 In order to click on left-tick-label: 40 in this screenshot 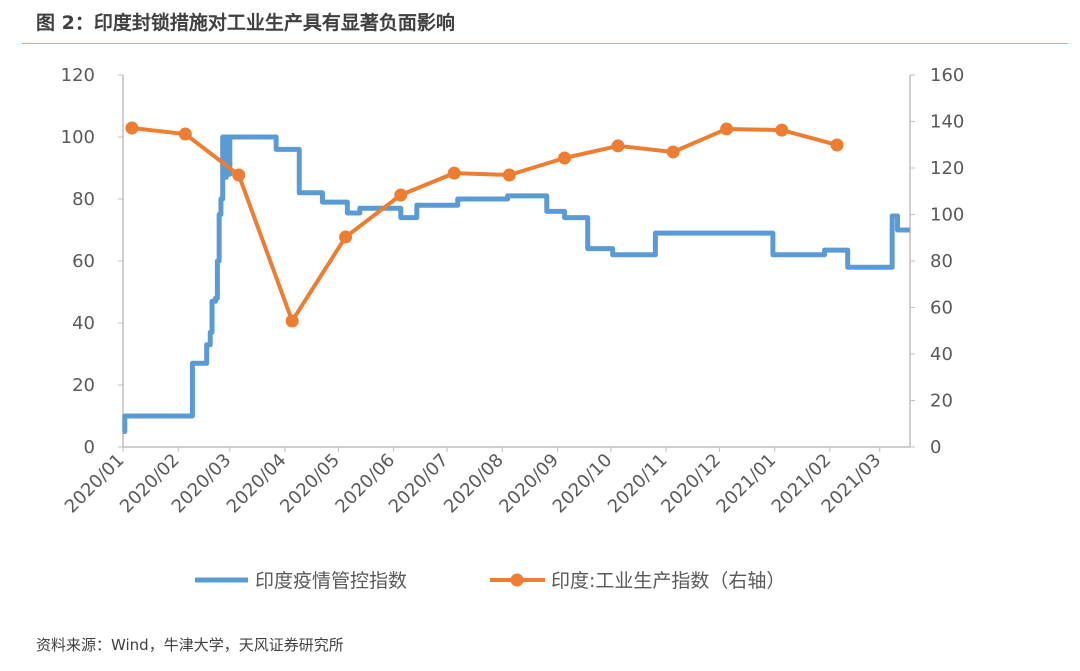, I will do `click(83, 323)`.